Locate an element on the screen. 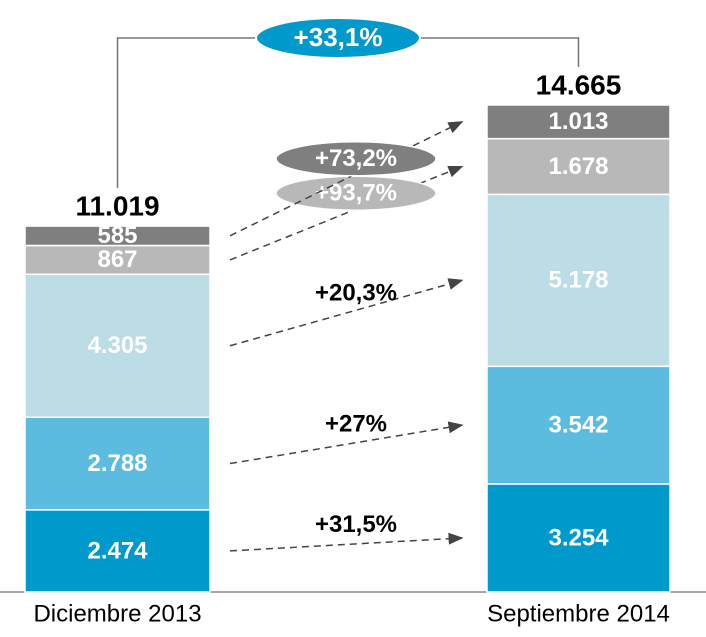 This screenshot has height=637, width=706. growth-badge is located at coordinates (356, 159).